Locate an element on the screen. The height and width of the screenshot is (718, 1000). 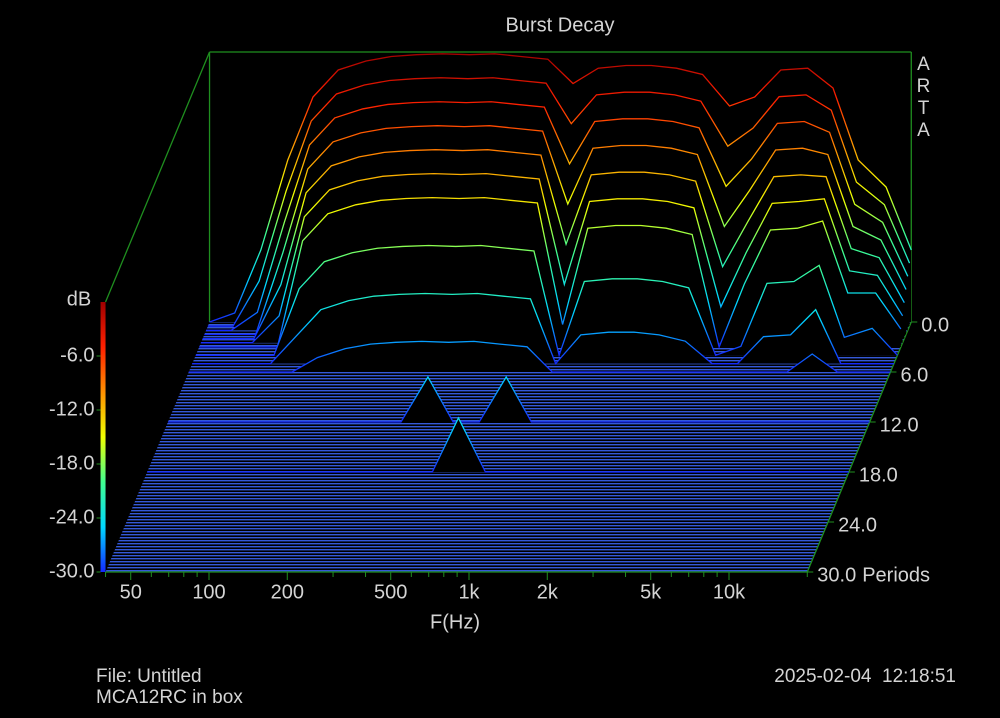
z-tick-label: -6.0 is located at coordinates (77, 355).